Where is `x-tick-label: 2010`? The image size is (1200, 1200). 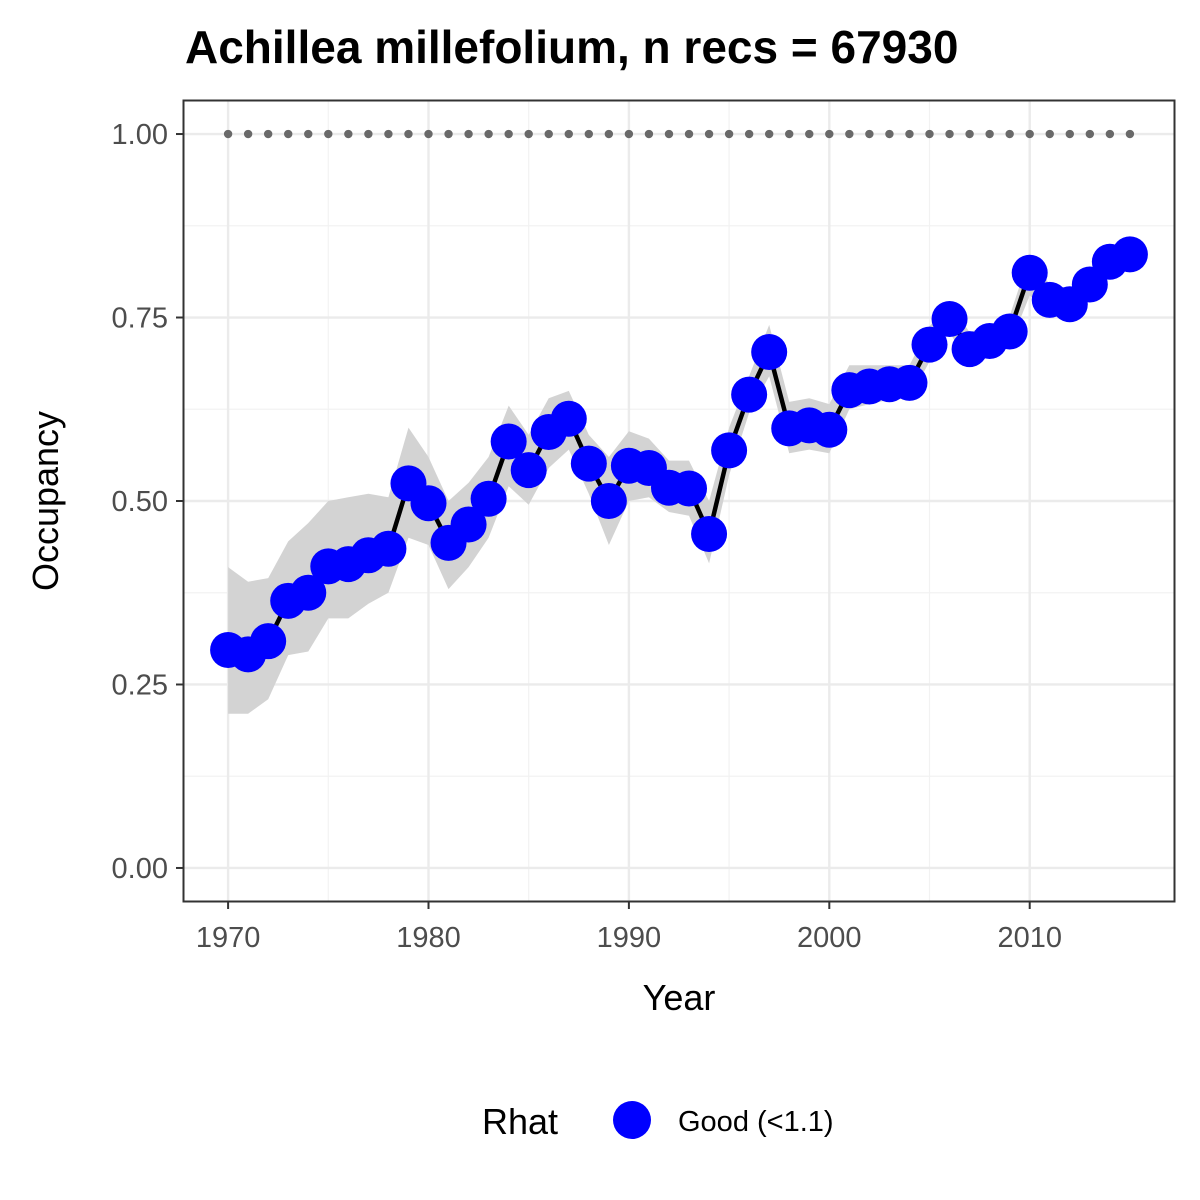
x-tick-label: 2010 is located at coordinates (1029, 938).